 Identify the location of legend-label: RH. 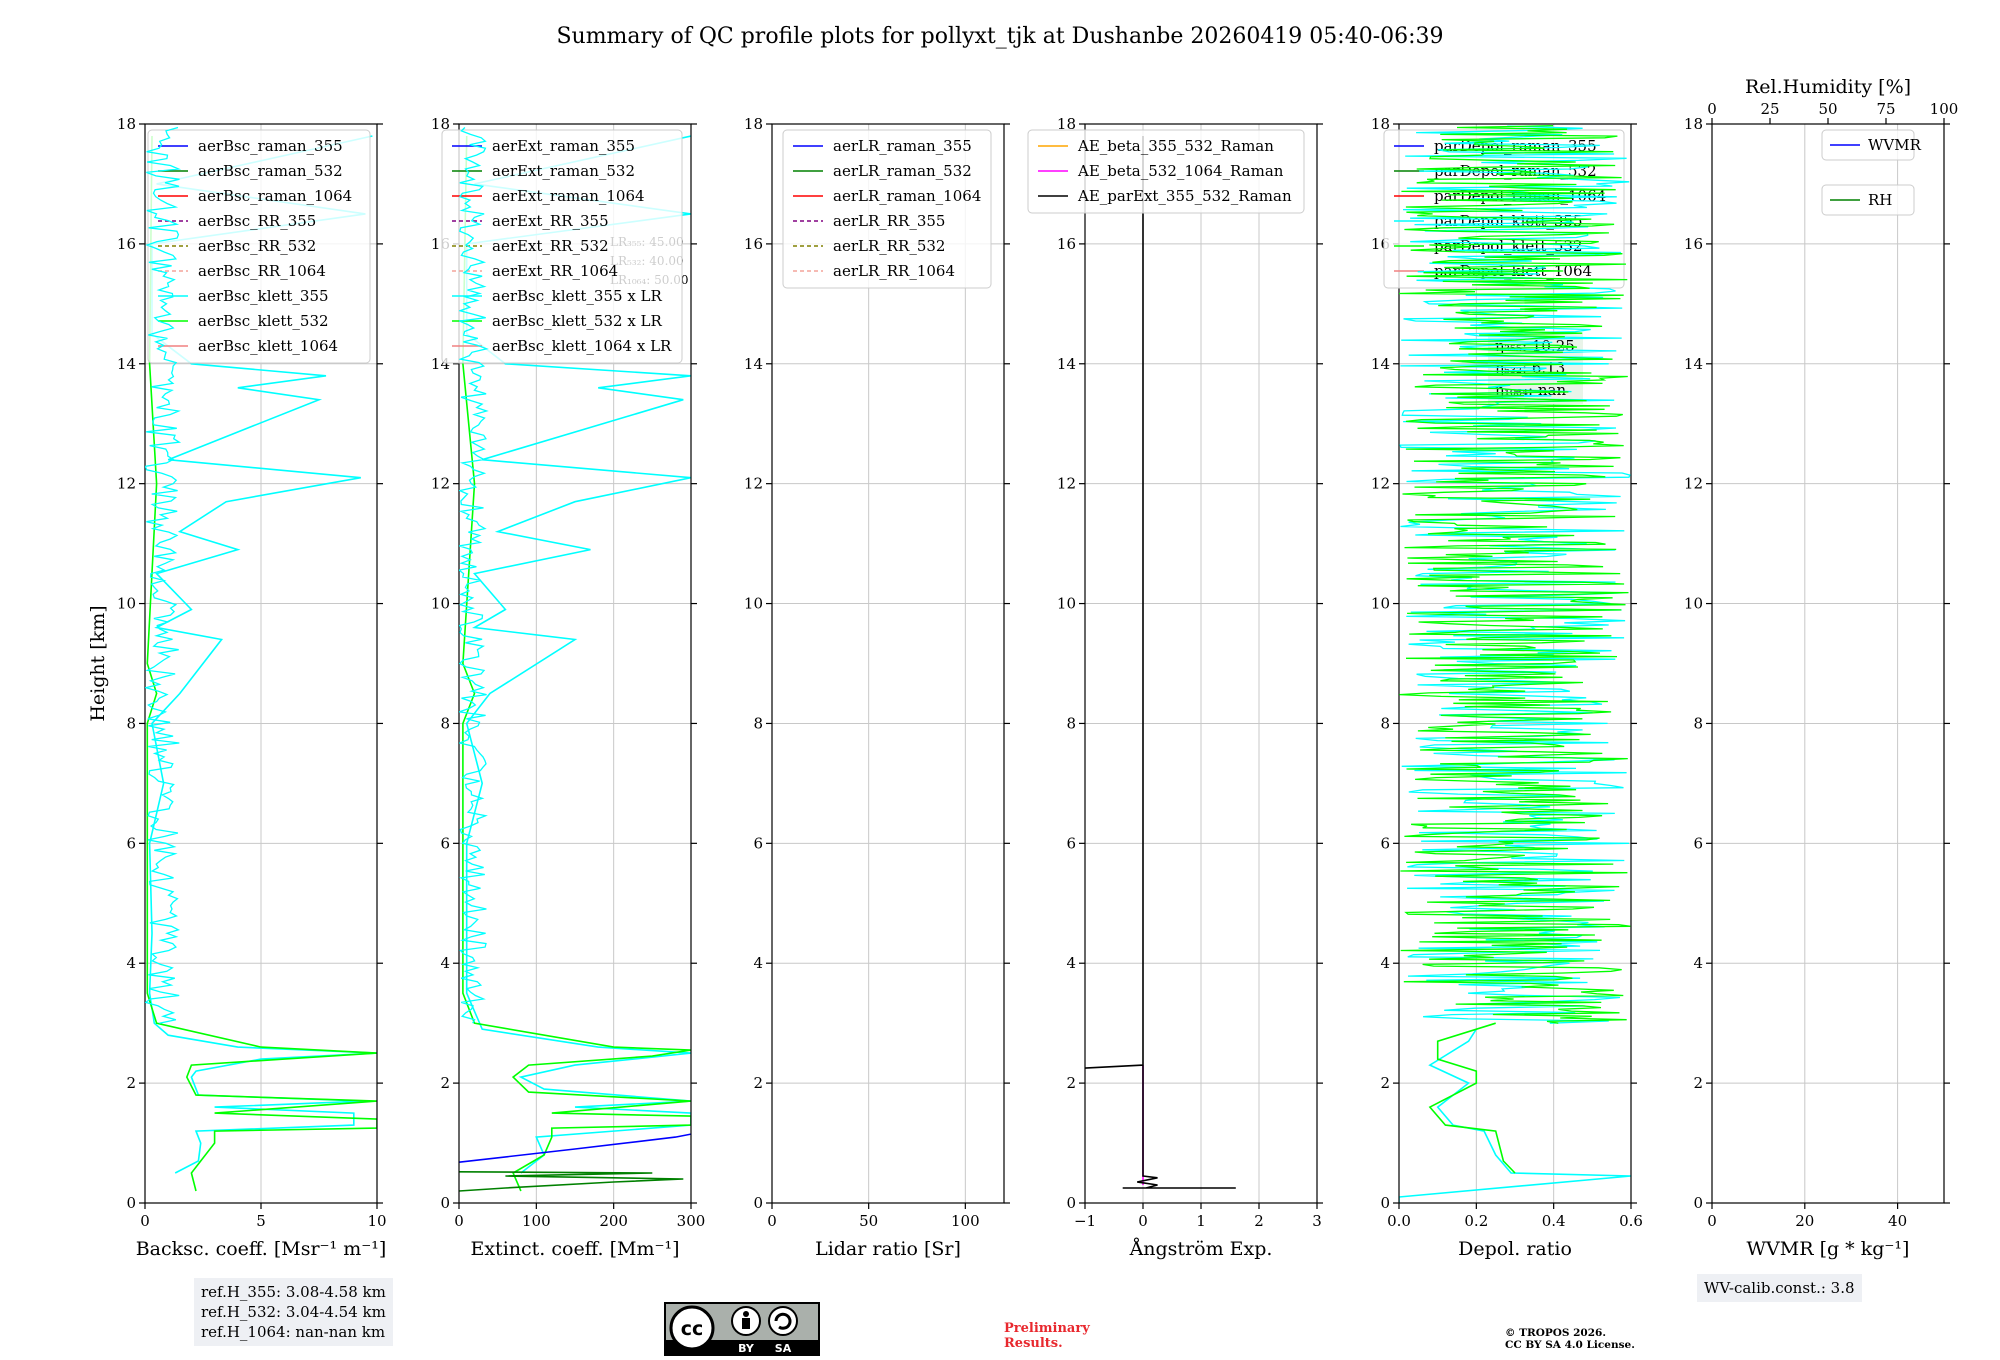
(1880, 200).